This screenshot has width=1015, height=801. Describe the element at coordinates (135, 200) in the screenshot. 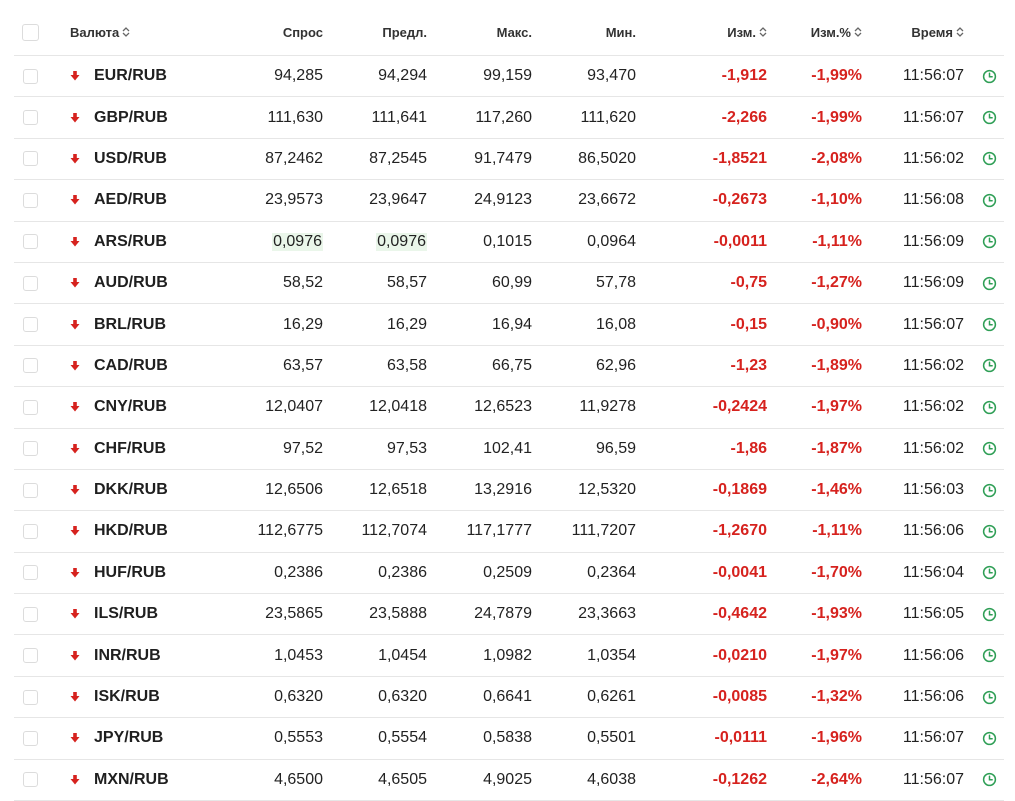

I see `cell-currency: AED/RUB` at that location.